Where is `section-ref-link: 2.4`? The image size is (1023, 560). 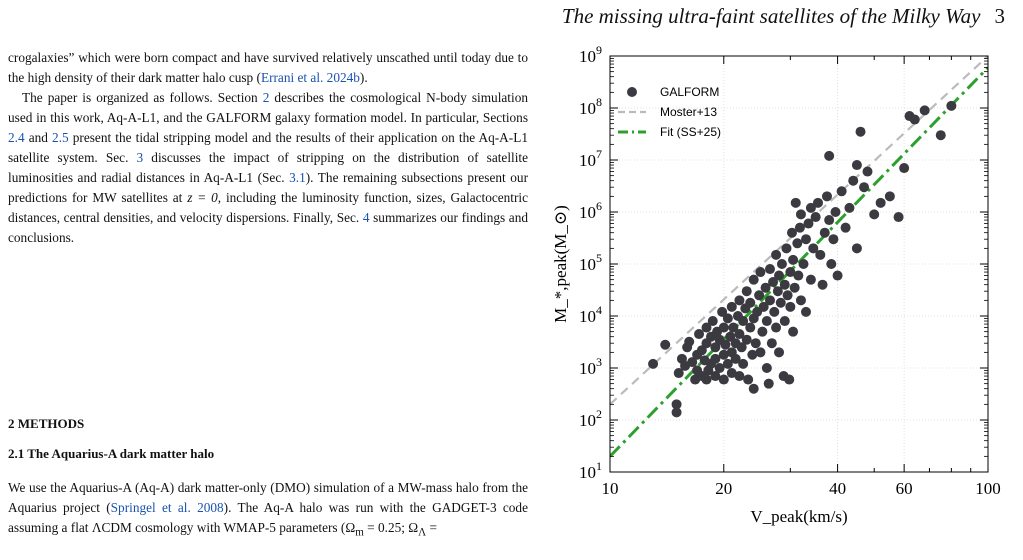 section-ref-link: 2.4 is located at coordinates (16, 137).